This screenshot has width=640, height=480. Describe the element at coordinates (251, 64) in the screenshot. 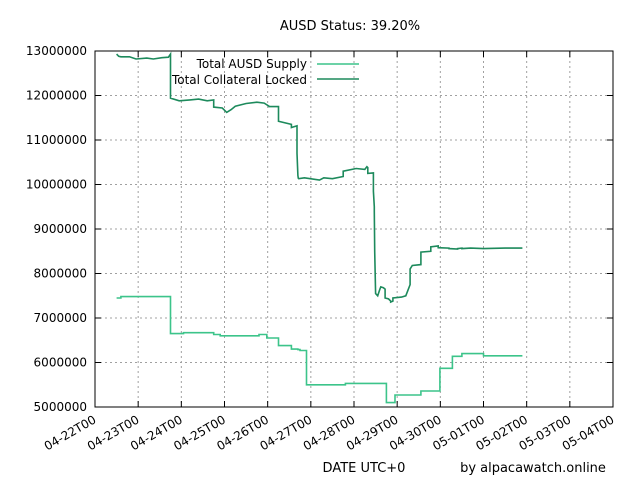

I see `legend-label-total-ausd-supply: Total AUSD Supply` at that location.